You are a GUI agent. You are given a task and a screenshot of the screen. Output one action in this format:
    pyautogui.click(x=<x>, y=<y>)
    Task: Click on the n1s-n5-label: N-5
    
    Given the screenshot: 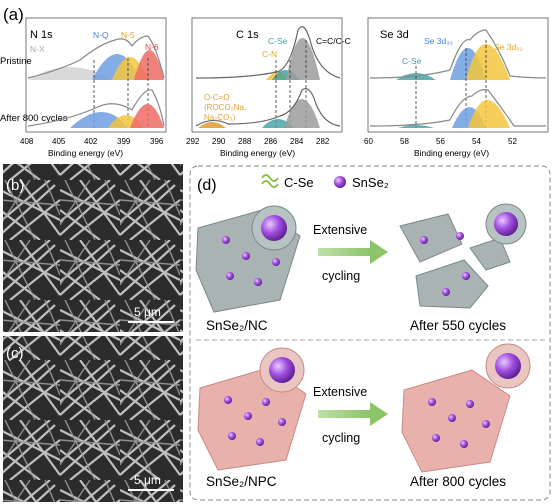 What is the action you would take?
    pyautogui.click(x=128, y=35)
    